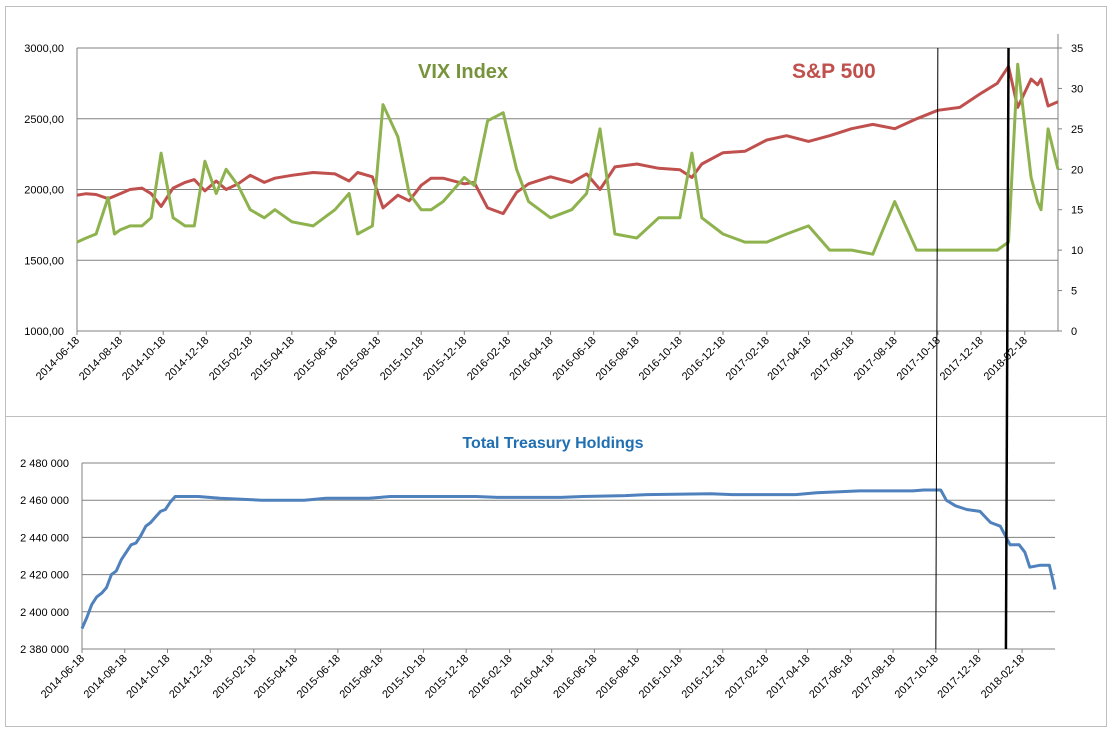 The width and height of the screenshot is (1112, 735). What do you see at coordinates (359, 359) in the screenshot?
I see `top-x-tick-label: 2015-08-18` at bounding box center [359, 359].